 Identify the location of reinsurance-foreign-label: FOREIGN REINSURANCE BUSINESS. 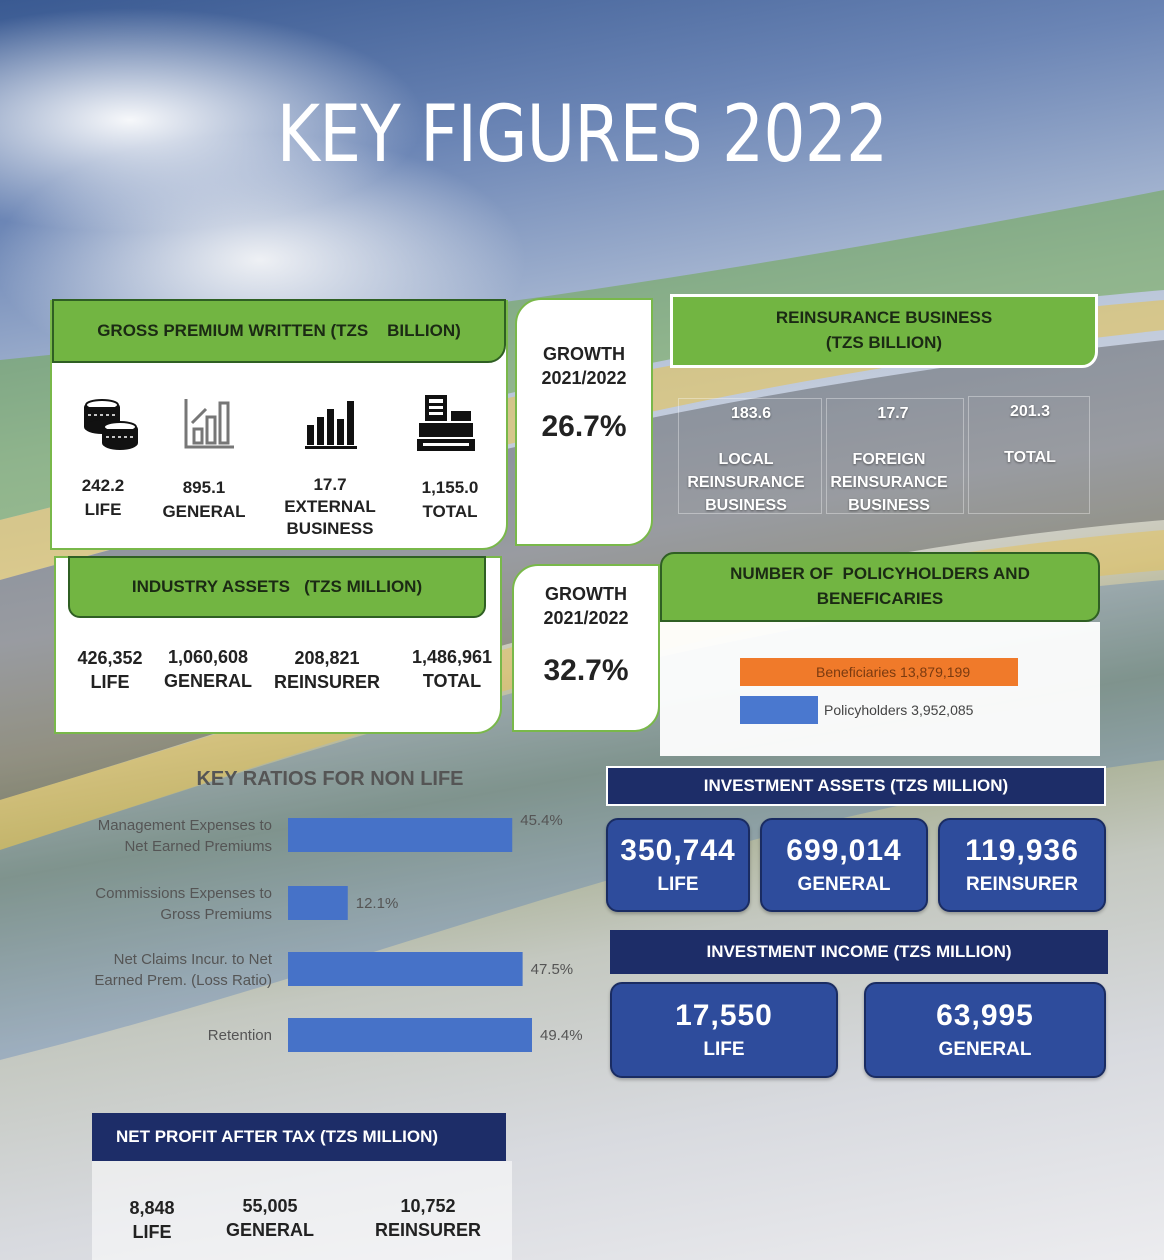
(889, 482).